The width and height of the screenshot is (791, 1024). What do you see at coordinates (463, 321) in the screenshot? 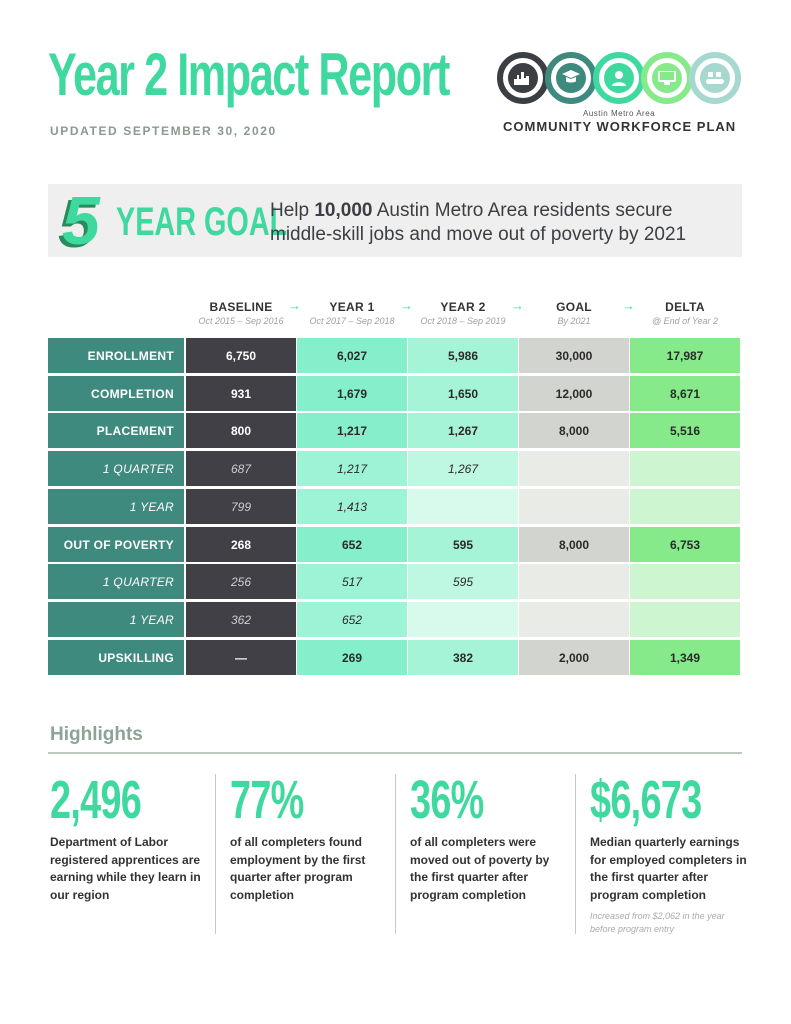
I see `column-subheading: Oct 2018 – Sep 2019` at bounding box center [463, 321].